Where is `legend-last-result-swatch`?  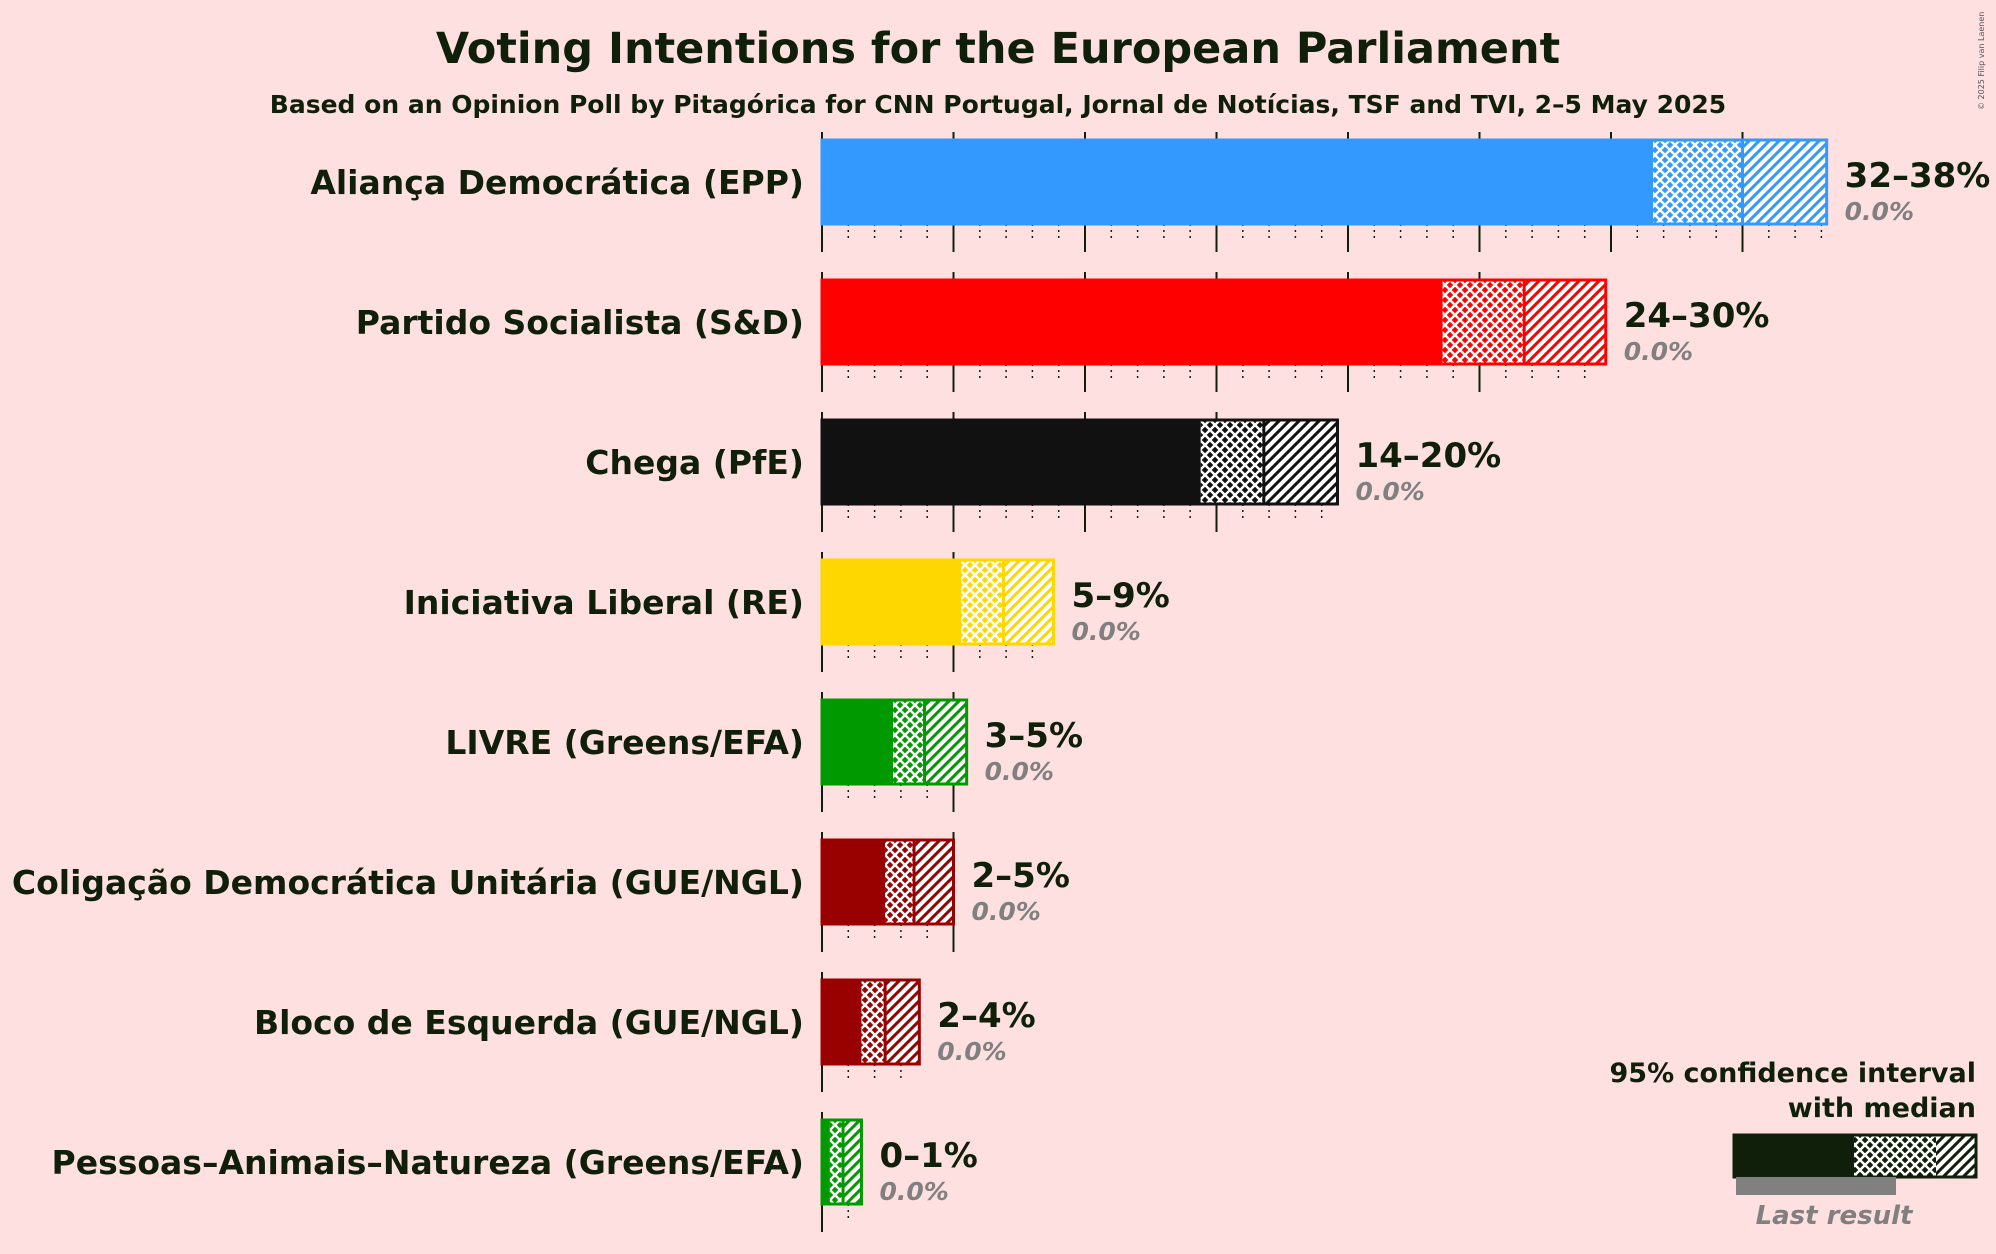 legend-last-result-swatch is located at coordinates (1816, 1186).